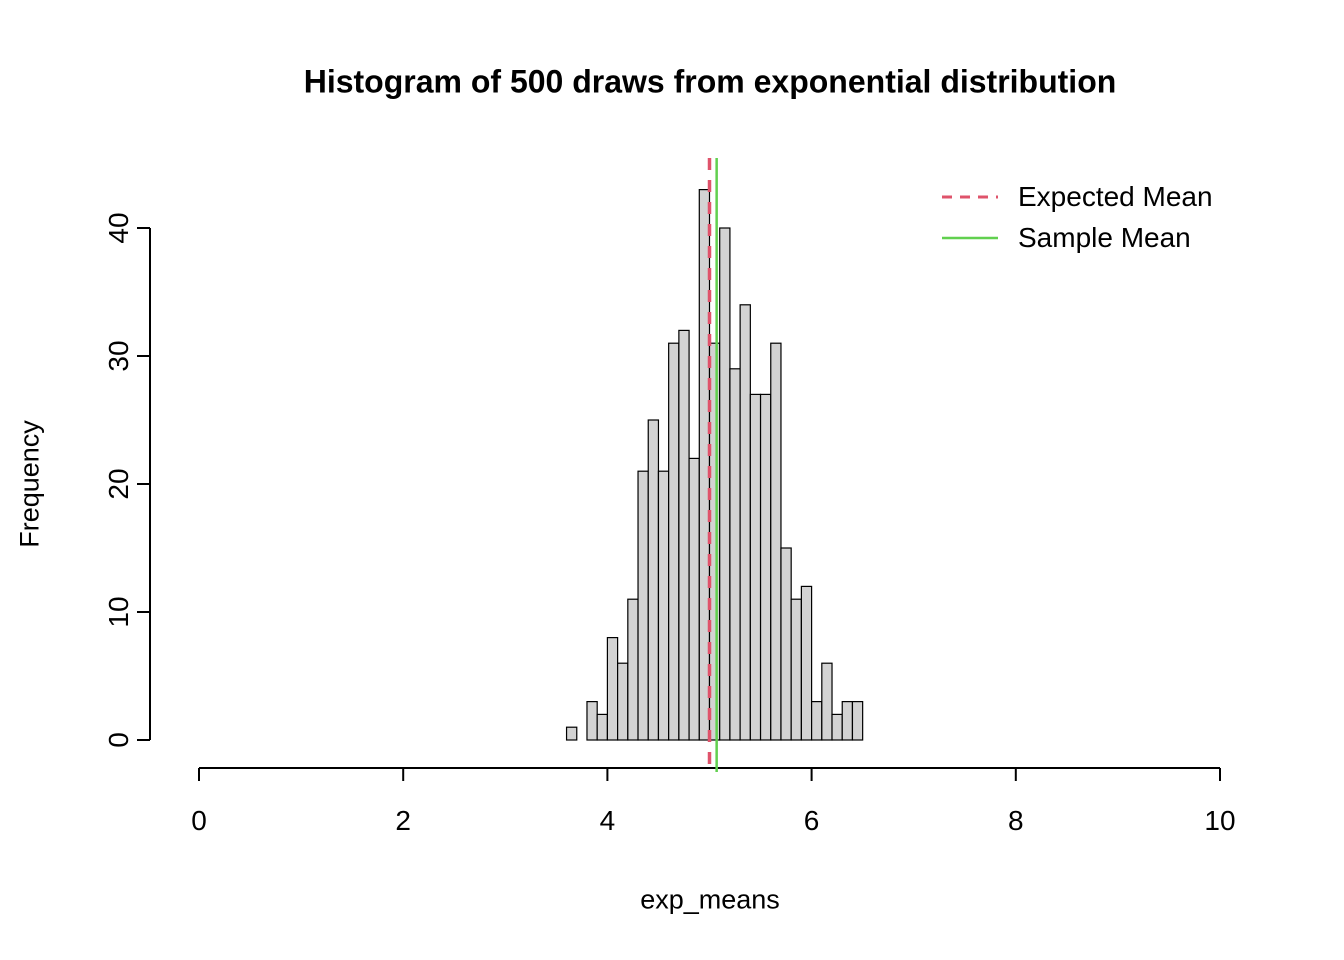 This screenshot has height=960, width=1344. Describe the element at coordinates (710, 899) in the screenshot. I see `x-axis-title: exp_means` at that location.